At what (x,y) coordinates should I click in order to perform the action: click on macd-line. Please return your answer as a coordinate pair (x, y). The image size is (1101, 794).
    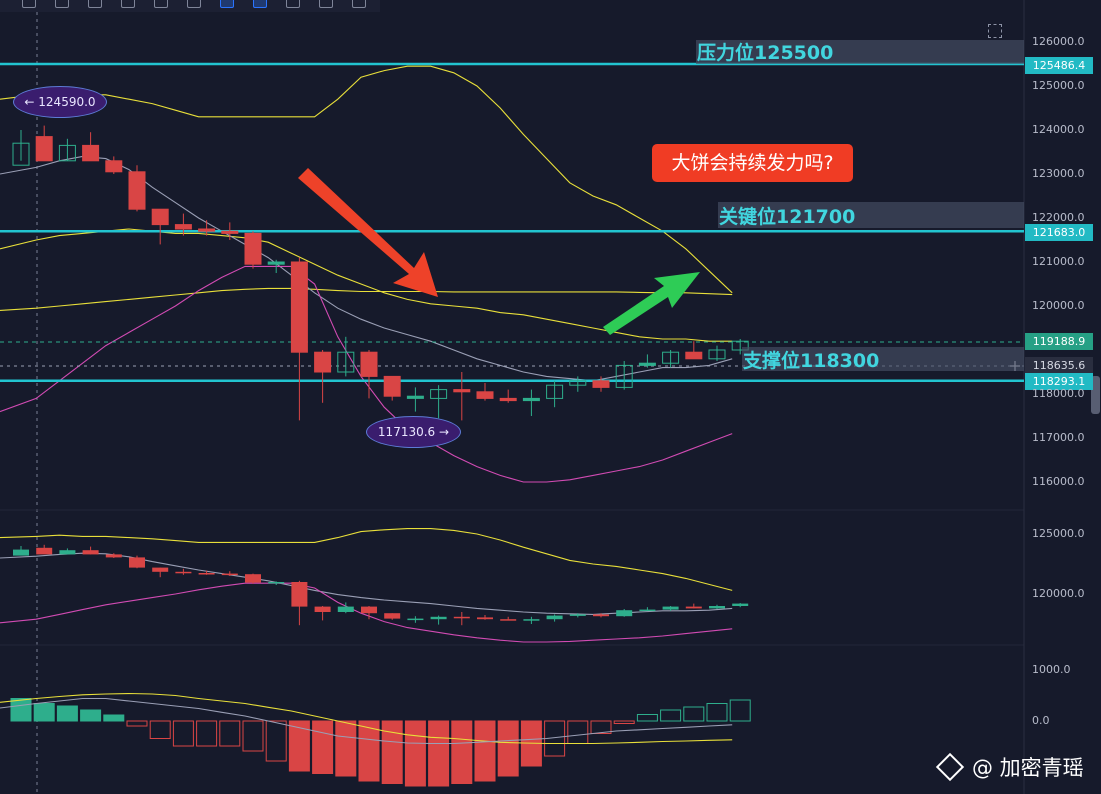
    Looking at the image, I should click on (366, 721).